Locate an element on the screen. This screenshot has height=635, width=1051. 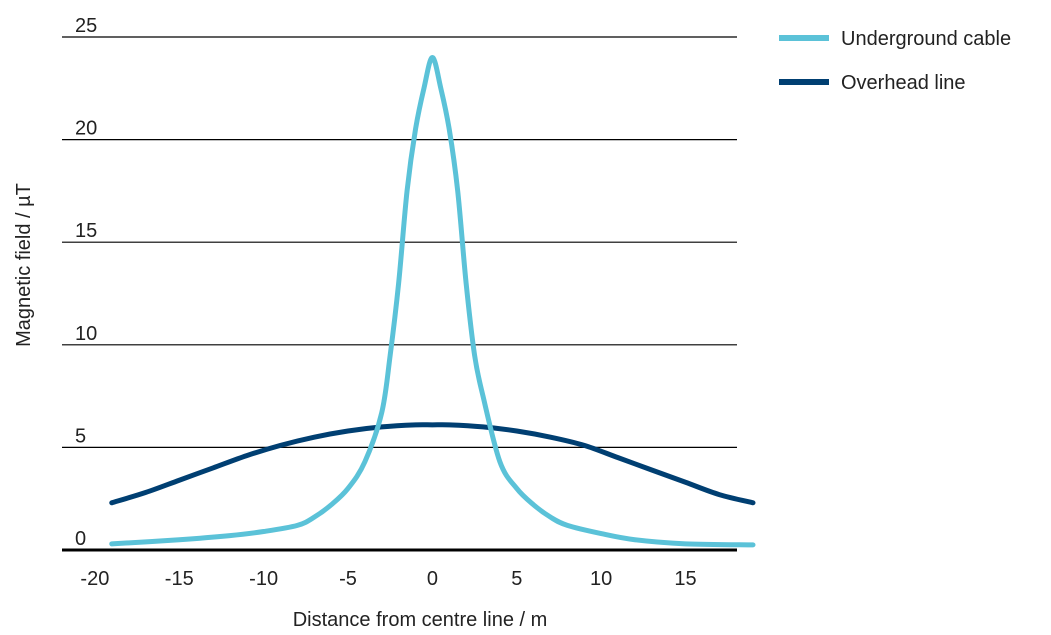
x-tick-label: 15 is located at coordinates (685, 579).